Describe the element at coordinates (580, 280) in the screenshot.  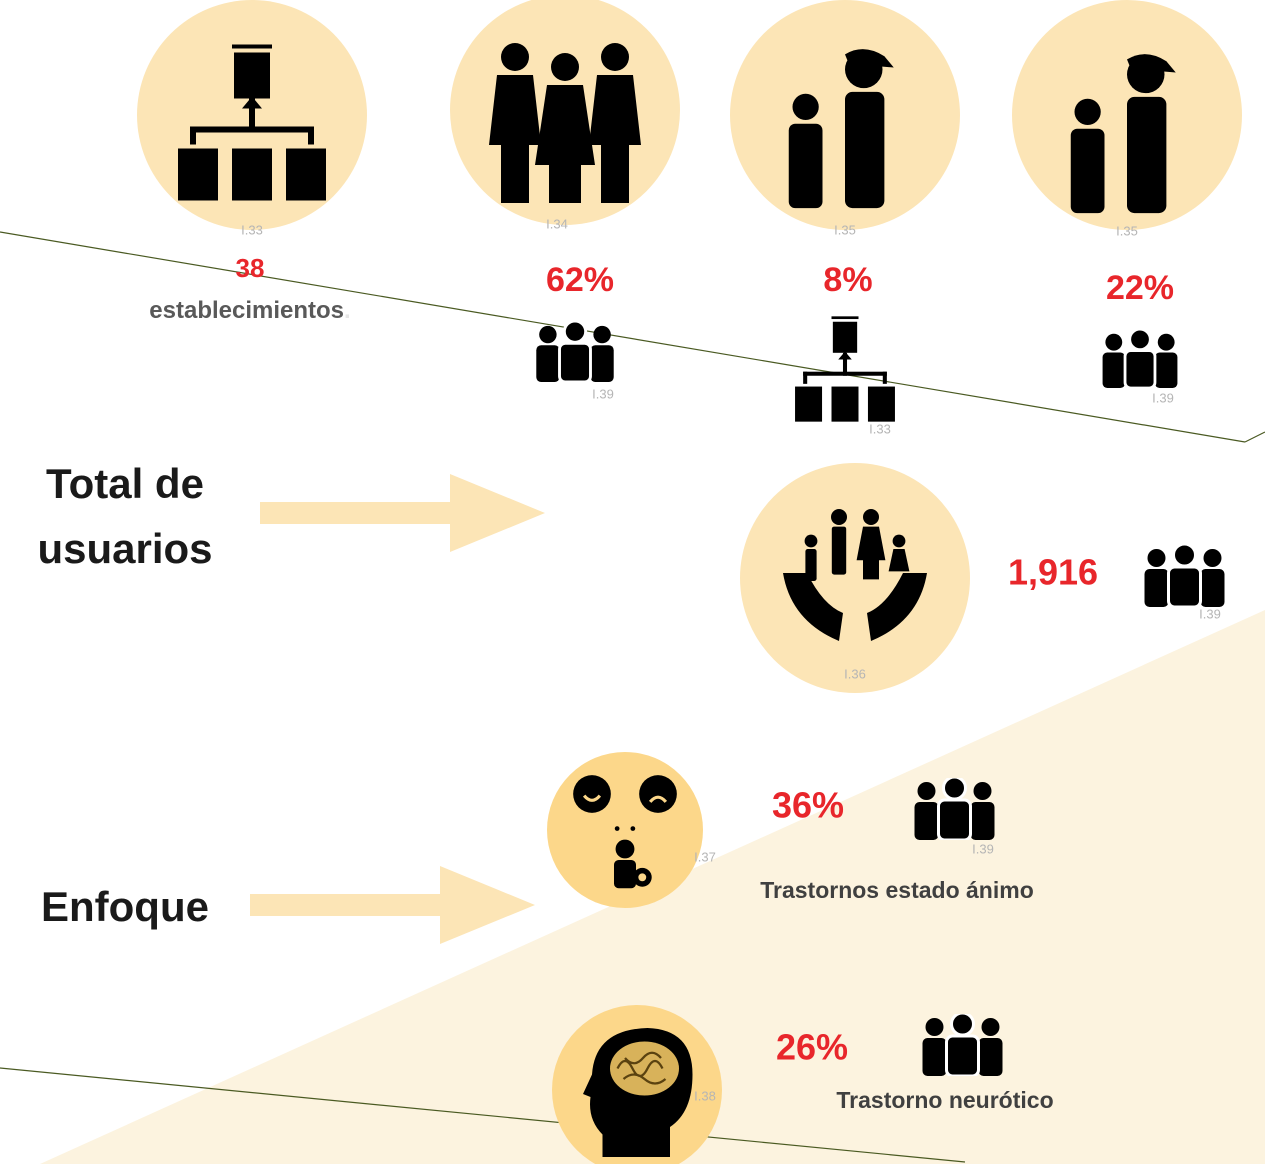
I see `stat-value: 62%` at that location.